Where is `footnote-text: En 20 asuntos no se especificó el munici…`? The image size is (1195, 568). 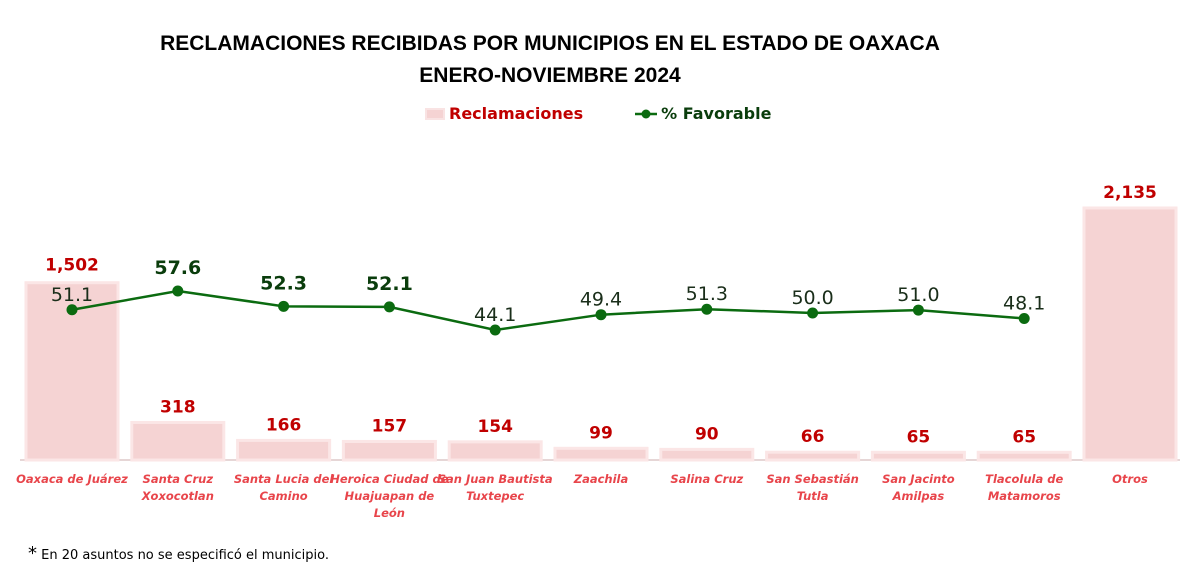
footnote-text: En 20 asuntos no se especificó el munici… is located at coordinates (183, 555).